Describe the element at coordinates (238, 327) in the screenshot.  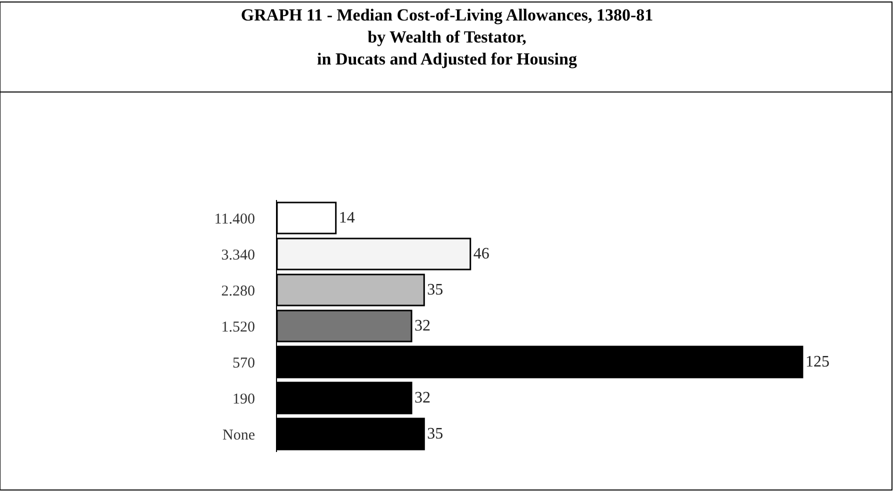
I see `y-tick-label: 1.520` at that location.